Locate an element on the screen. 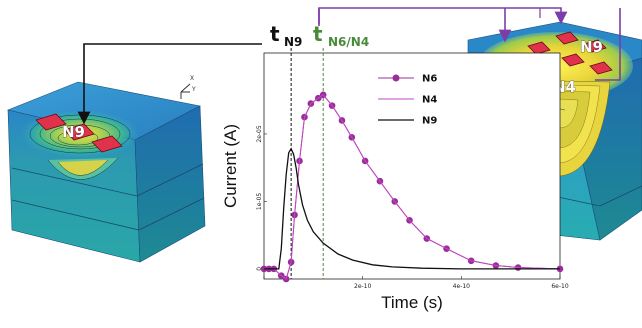 Image resolution: width=642 pixels, height=328 pixels. marker-n6n4-t: t is located at coordinates (318, 34).